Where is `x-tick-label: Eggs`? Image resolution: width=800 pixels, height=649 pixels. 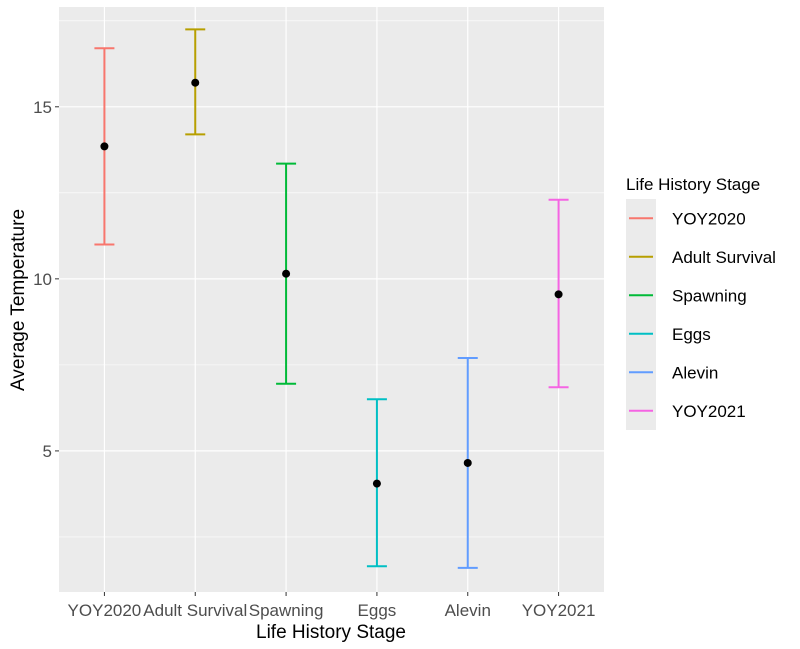
x-tick-label: Eggs is located at coordinates (377, 610).